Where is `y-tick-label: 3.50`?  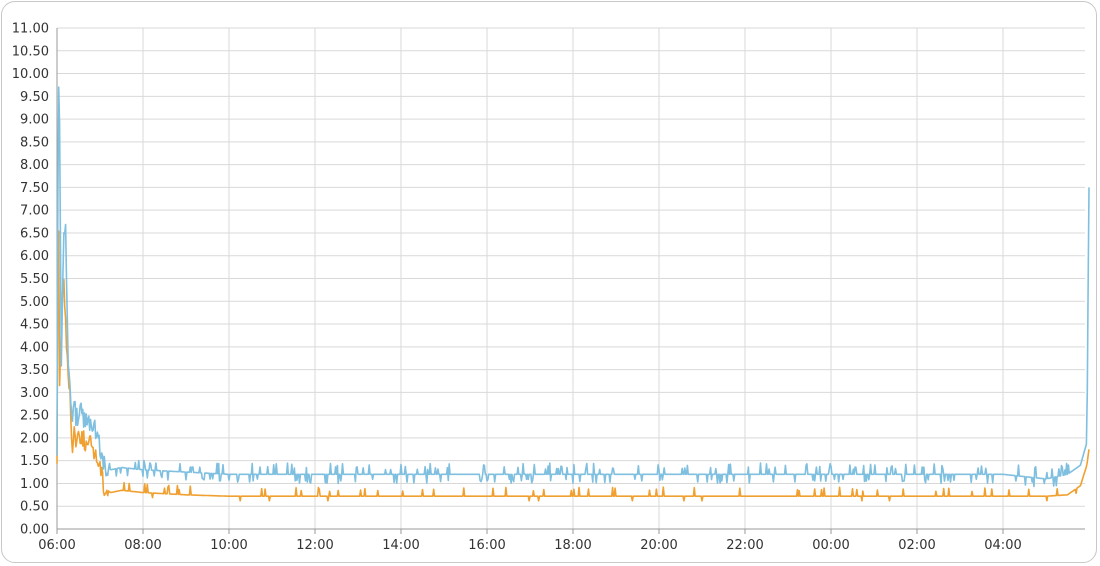 y-tick-label: 3.50 is located at coordinates (34, 370).